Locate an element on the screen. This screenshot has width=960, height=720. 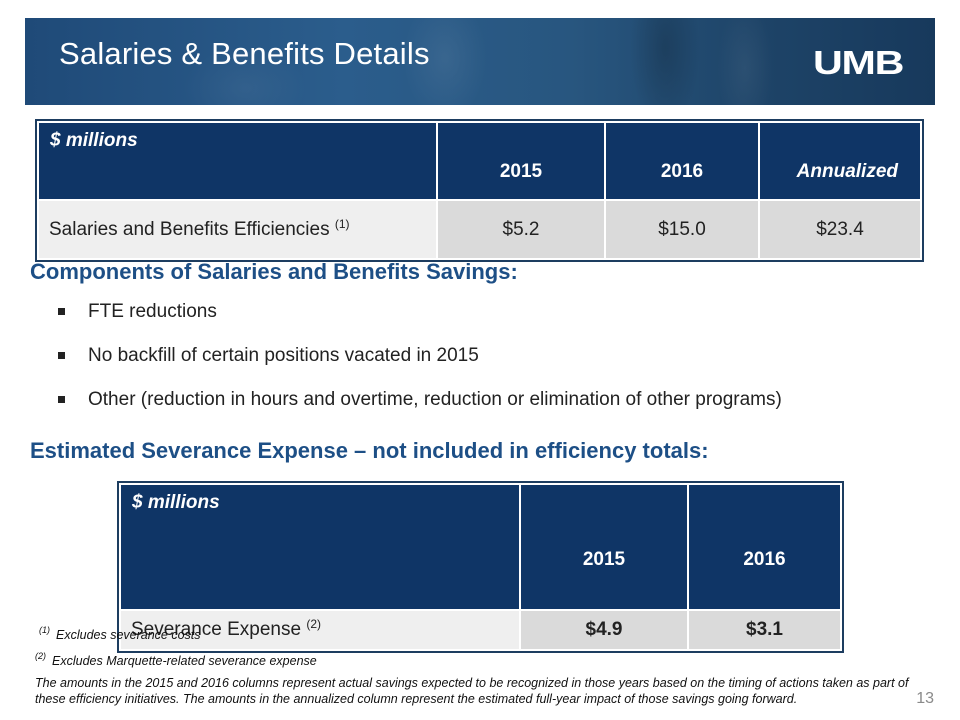
row-label-text: Severance Expense is located at coordinates (216, 629).